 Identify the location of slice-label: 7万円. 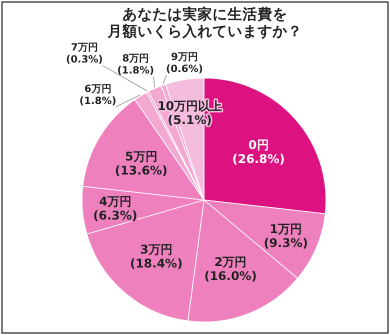
(84, 48).